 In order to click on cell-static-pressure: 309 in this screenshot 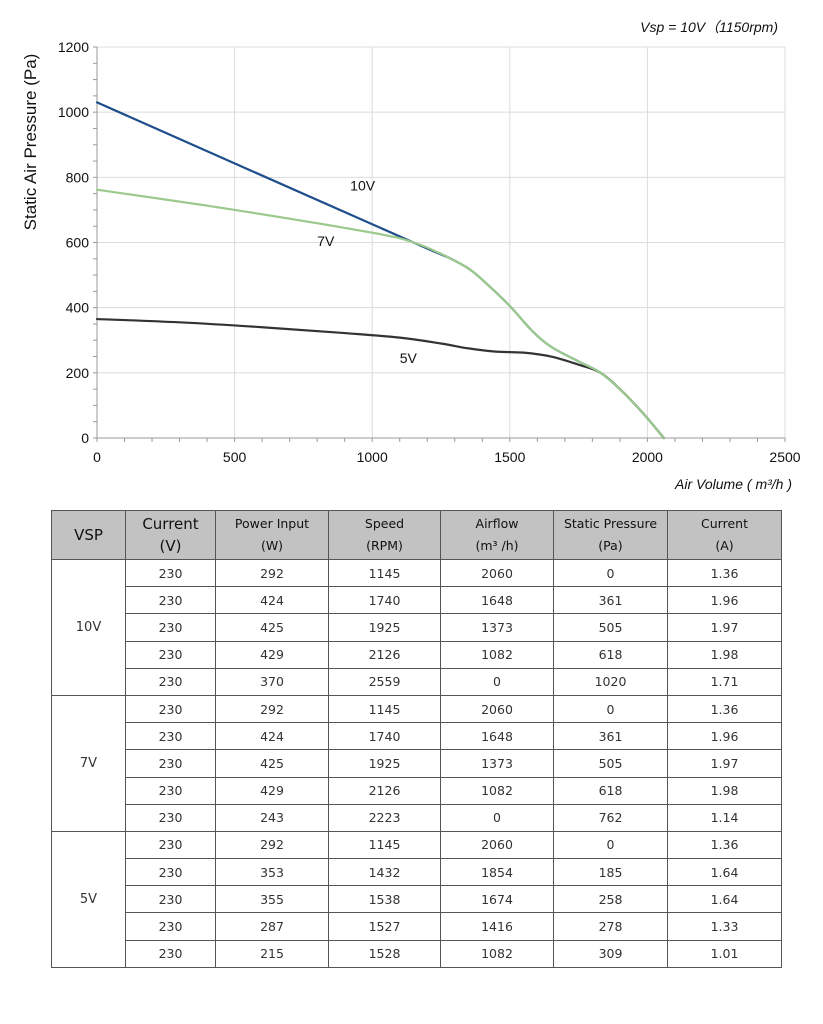, I will do `click(610, 953)`.